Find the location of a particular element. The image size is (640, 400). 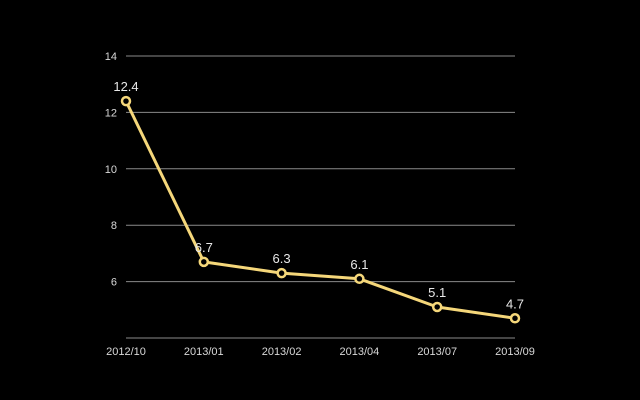

data-label: 12.4 is located at coordinates (125, 86).